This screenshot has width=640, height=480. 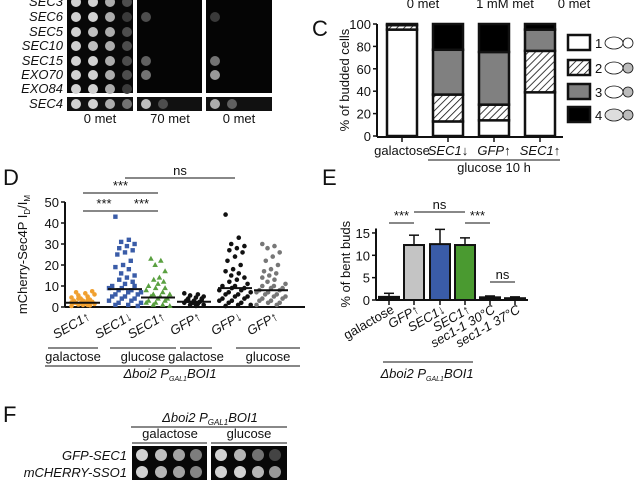 I want to click on category-label: galactose, so click(x=402, y=150).